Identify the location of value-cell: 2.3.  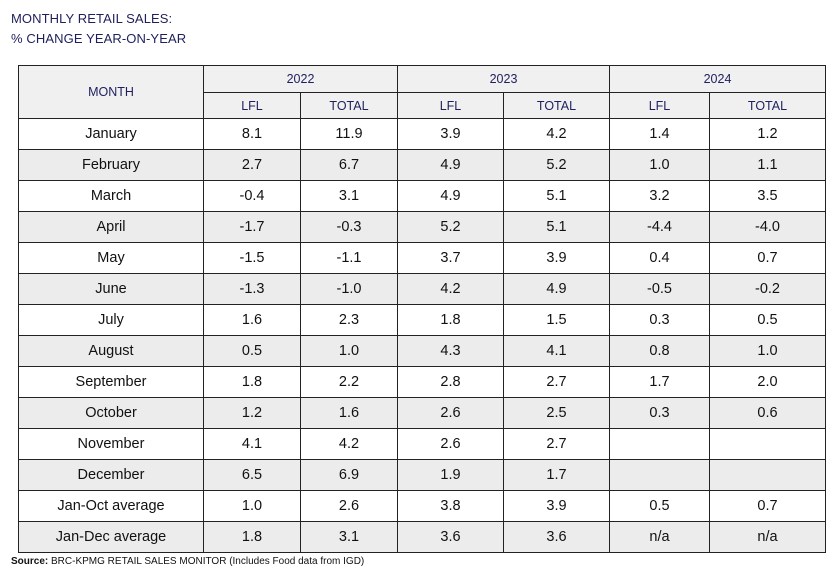
(349, 320).